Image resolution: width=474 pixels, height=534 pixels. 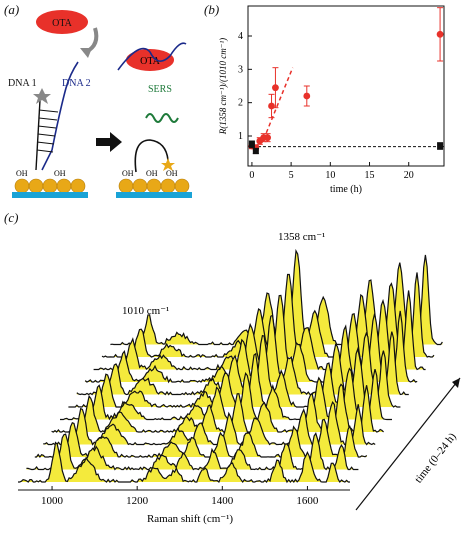 What do you see at coordinates (128, 173) in the screenshot?
I see `oh-label-3: OH` at bounding box center [128, 173].